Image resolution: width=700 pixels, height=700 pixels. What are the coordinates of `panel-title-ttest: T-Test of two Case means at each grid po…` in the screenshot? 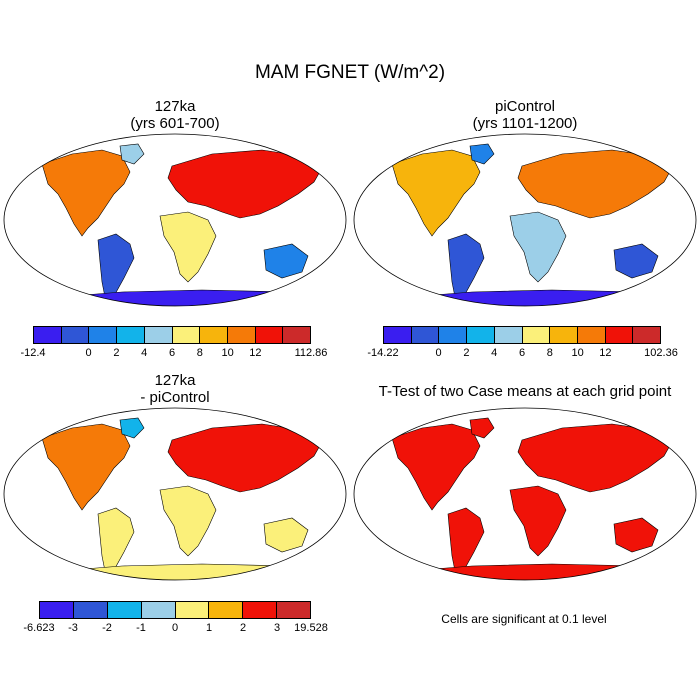 It's located at (522, 391).